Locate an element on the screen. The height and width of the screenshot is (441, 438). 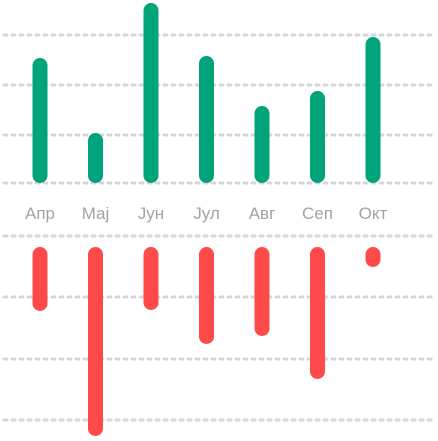
x-tick-label: Јун is located at coordinates (151, 213).